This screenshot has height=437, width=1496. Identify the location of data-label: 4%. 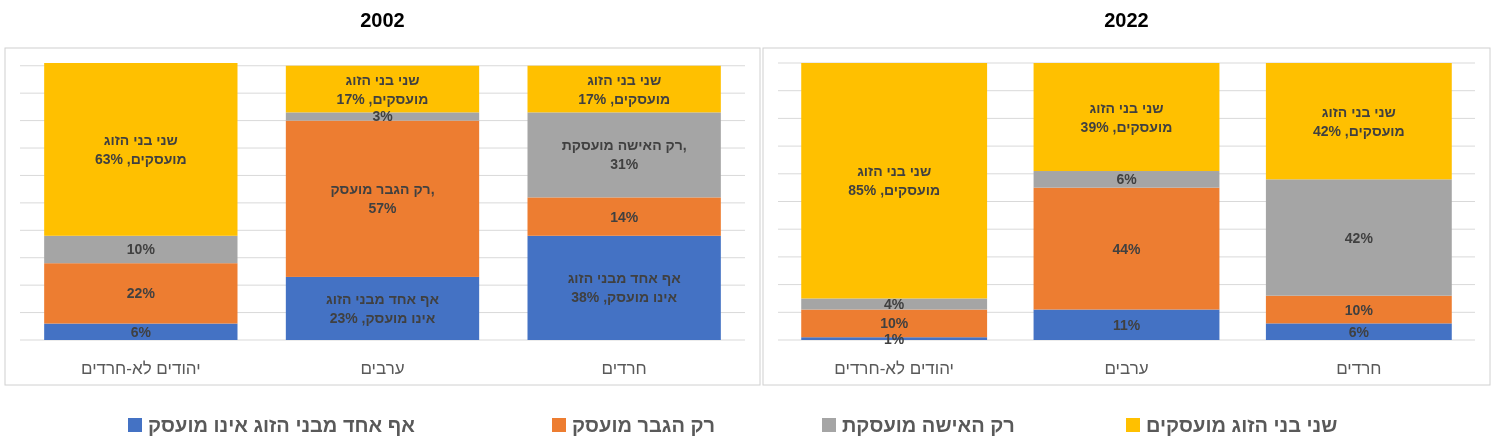
(894, 303).